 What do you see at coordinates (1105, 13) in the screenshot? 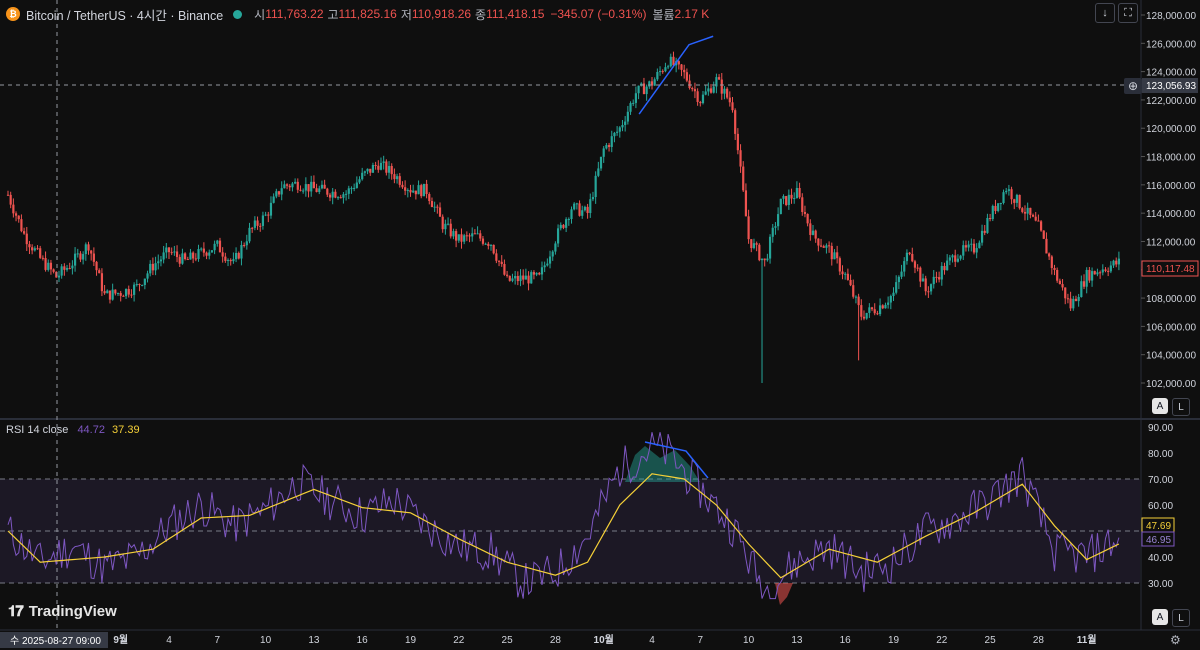
I see `download-icon: ↓` at bounding box center [1105, 13].